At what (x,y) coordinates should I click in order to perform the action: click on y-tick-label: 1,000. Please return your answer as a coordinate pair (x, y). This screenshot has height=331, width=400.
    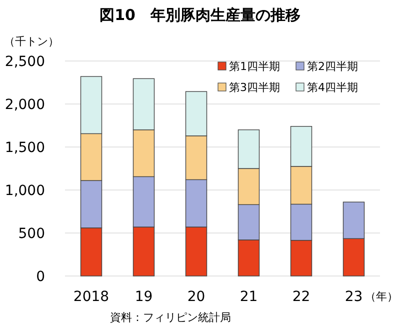
    Looking at the image, I should click on (24, 191).